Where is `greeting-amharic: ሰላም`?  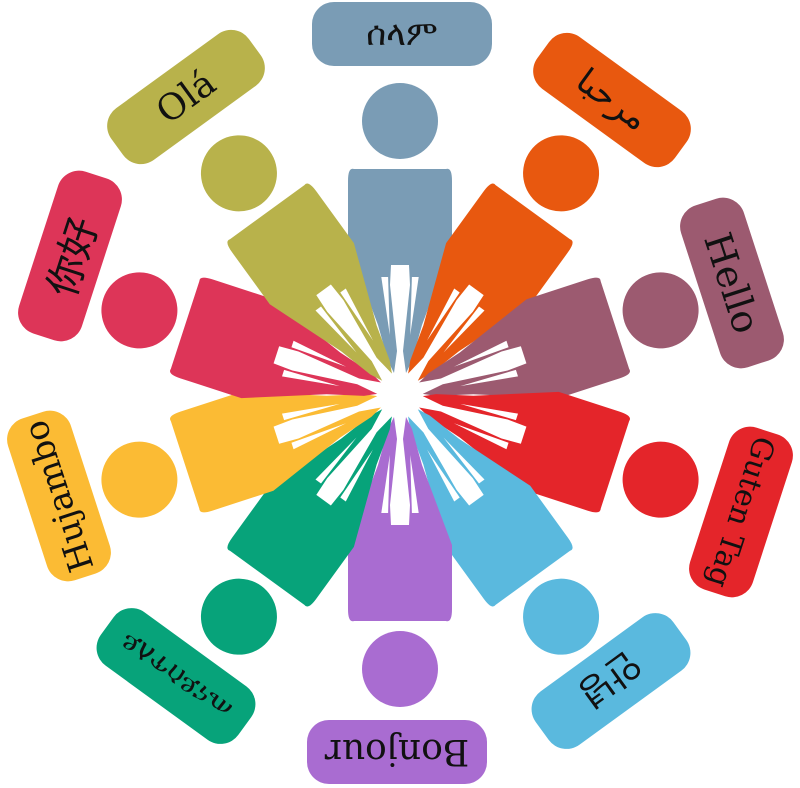 greeting-amharic: ሰላም is located at coordinates (402, 34).